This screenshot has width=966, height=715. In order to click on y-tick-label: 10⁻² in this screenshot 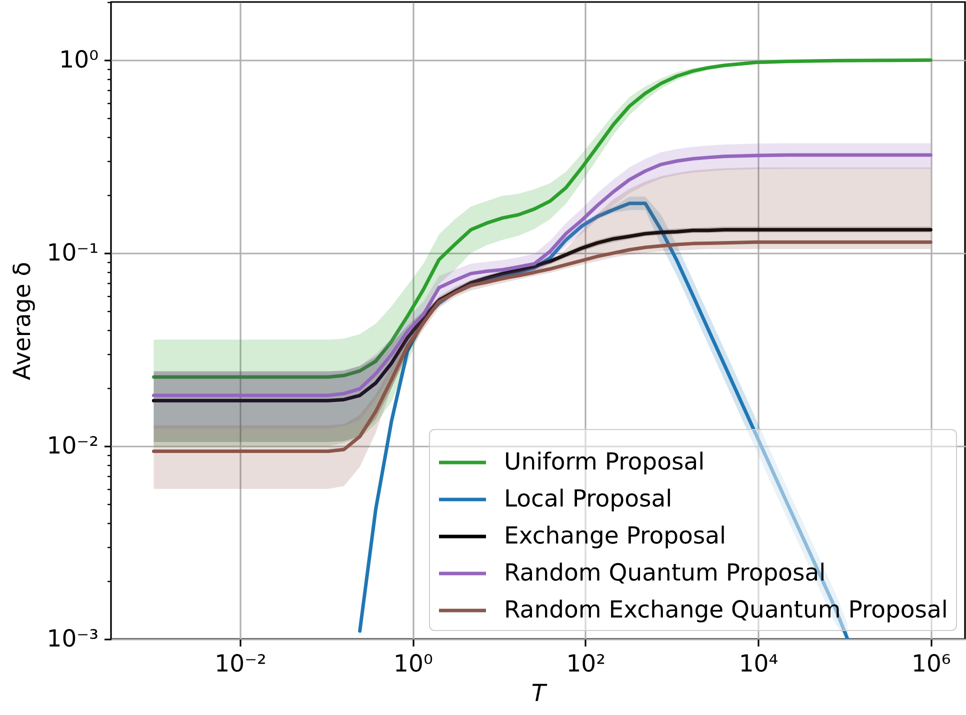, I will do `click(72, 446)`.